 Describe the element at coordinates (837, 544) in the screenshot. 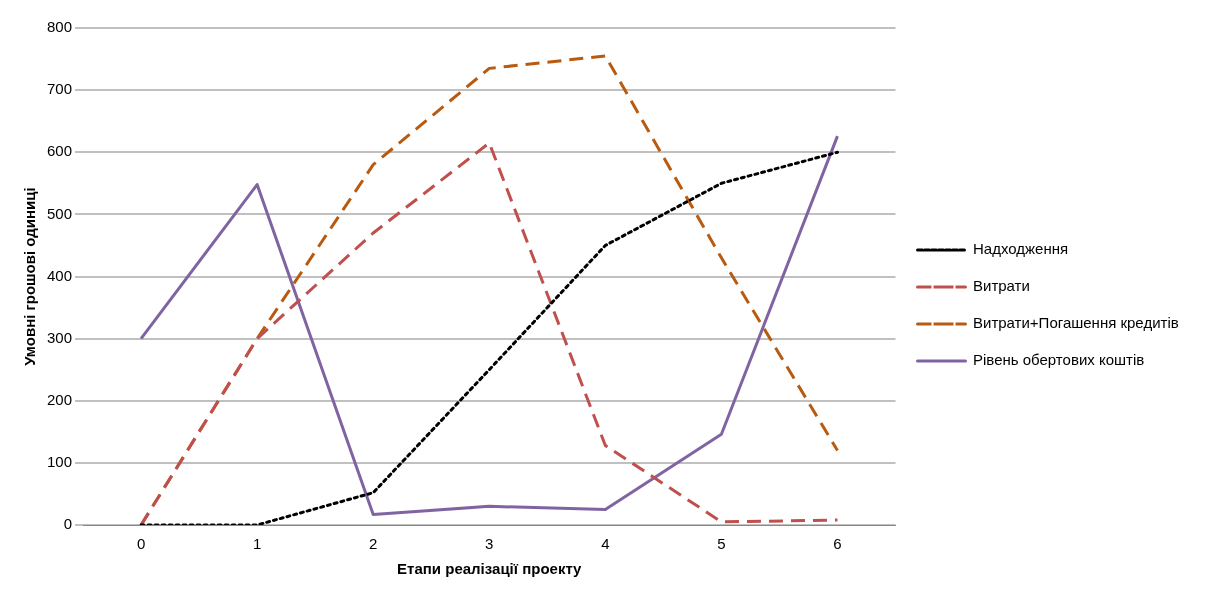

I see `x-tick-label: 6` at that location.